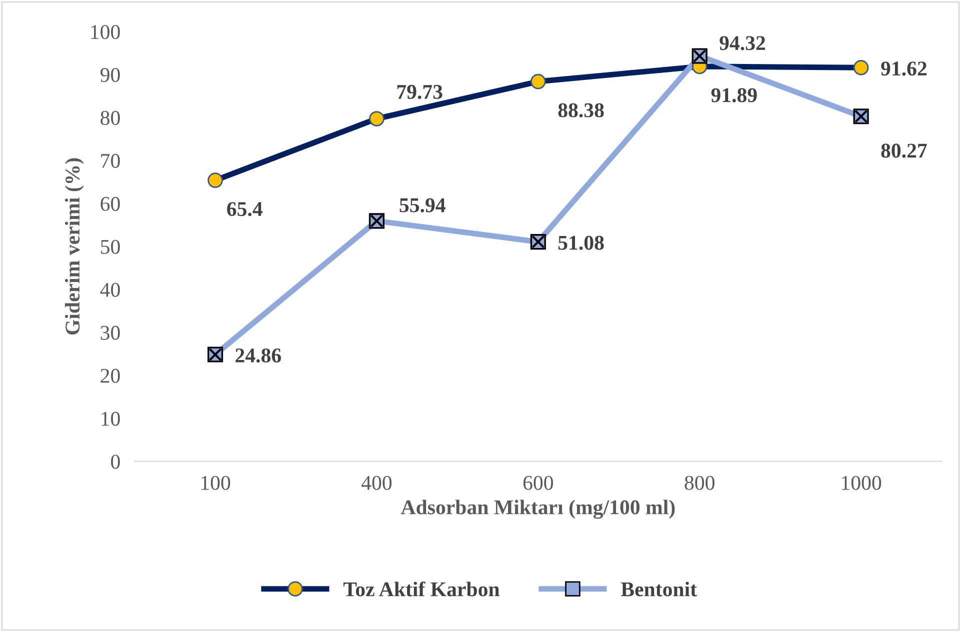 This screenshot has width=961, height=632. I want to click on x-tick-label: 100, so click(215, 483).